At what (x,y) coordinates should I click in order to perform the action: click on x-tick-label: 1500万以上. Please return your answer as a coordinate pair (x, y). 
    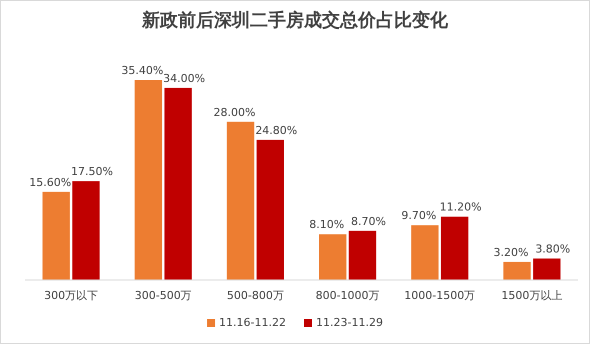
    Looking at the image, I should click on (531, 295).